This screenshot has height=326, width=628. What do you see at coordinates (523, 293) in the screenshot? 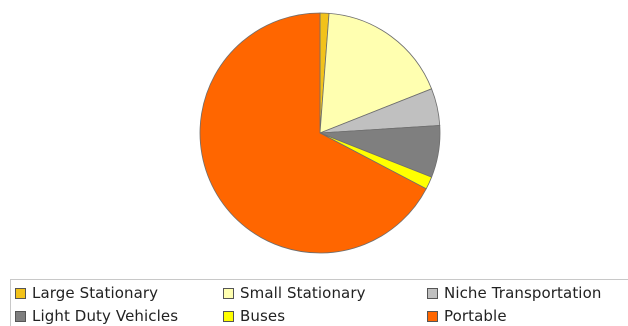
I see `legend-label-niche-transportation: Niche Transportation` at bounding box center [523, 293].